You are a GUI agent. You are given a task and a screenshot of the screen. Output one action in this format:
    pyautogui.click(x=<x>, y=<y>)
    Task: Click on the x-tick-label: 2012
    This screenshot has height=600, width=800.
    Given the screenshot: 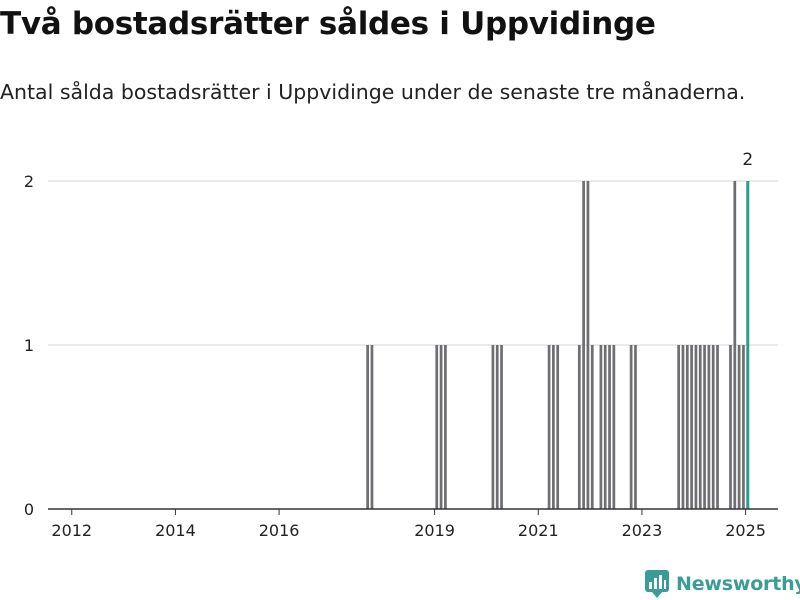 What is the action you would take?
    pyautogui.click(x=71, y=530)
    